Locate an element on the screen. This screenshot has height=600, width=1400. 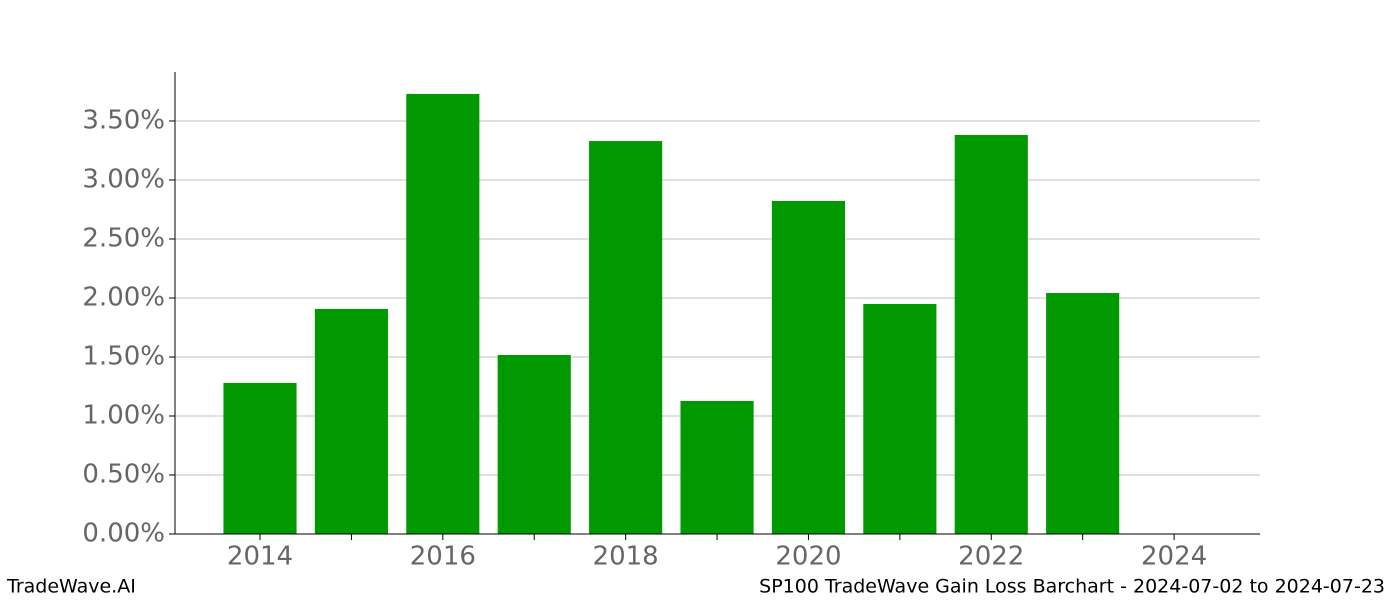
x-tick-label: 2016 is located at coordinates (443, 557).